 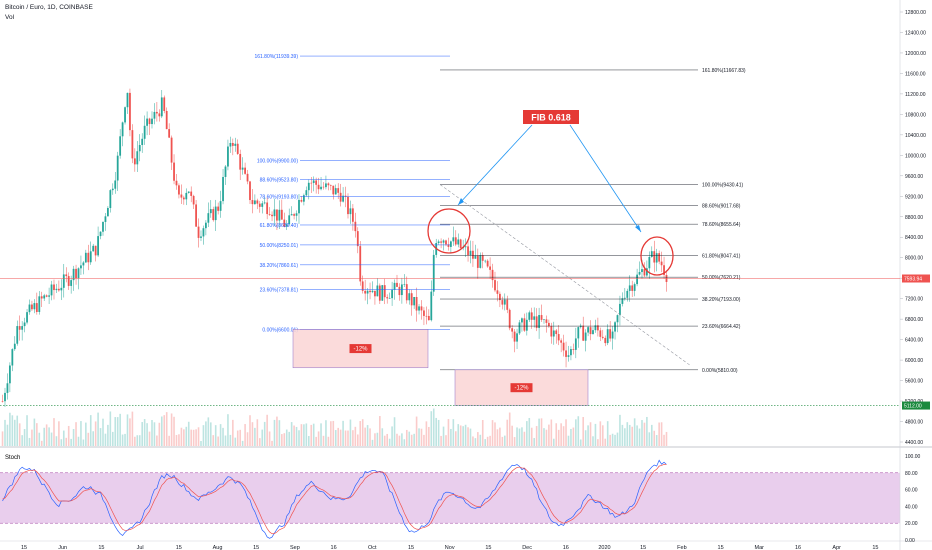 I want to click on time-tick-label: 16, so click(x=798, y=547).